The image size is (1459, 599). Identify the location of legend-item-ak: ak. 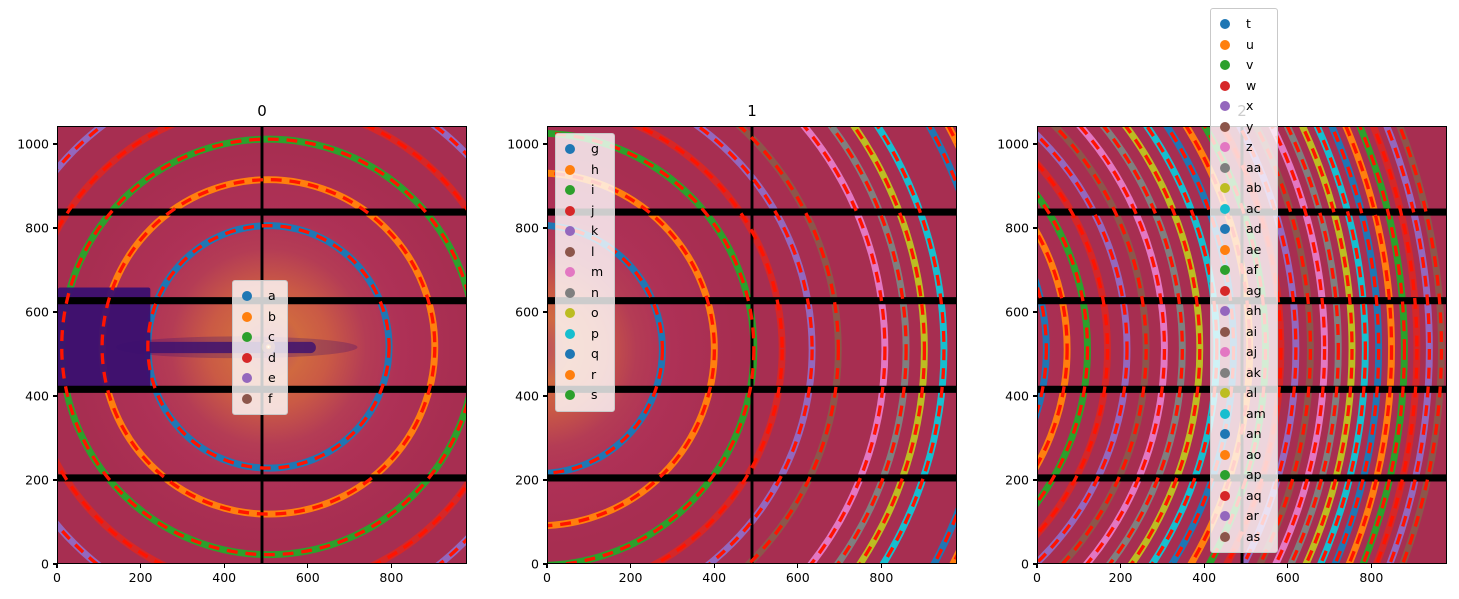
(1243, 373).